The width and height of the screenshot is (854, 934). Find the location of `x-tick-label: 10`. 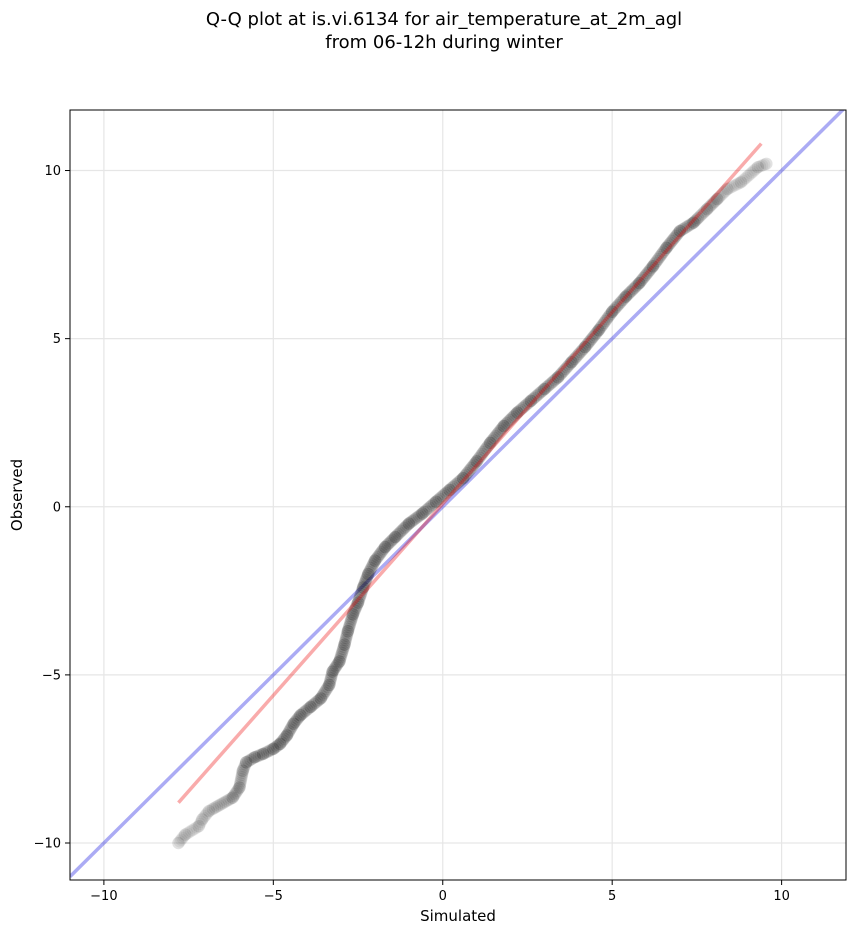

x-tick-label: 10 is located at coordinates (781, 896).